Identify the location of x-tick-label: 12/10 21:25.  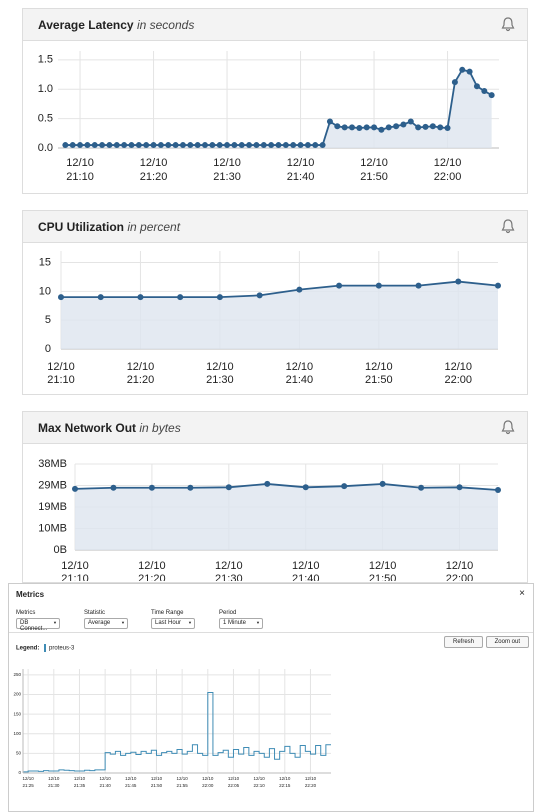
(29, 782).